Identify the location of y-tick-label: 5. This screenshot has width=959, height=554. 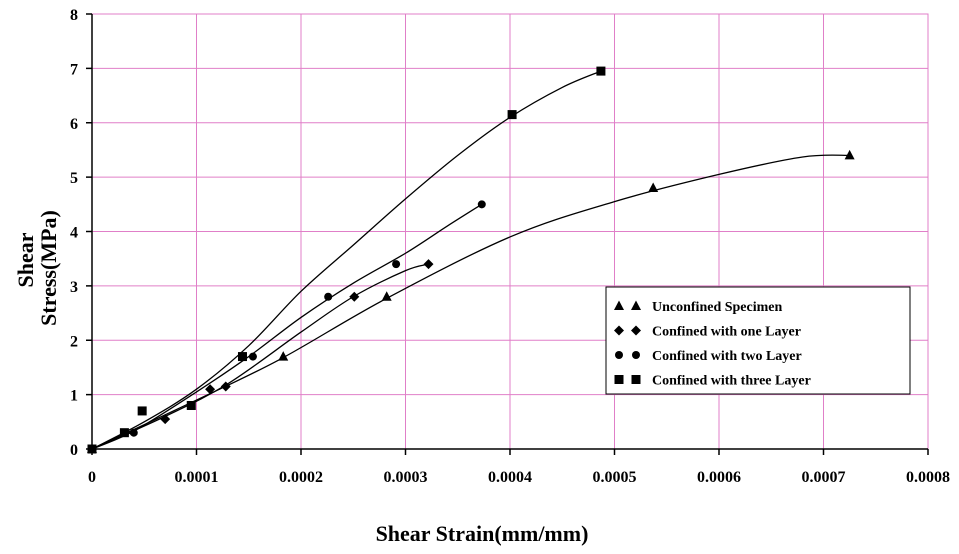
(74, 178).